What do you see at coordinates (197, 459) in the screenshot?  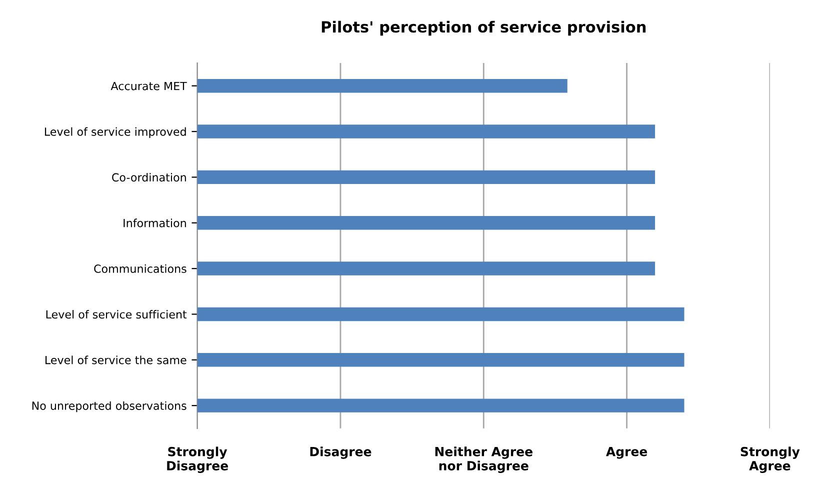 I see `text: Strongly Disagree` at bounding box center [197, 459].